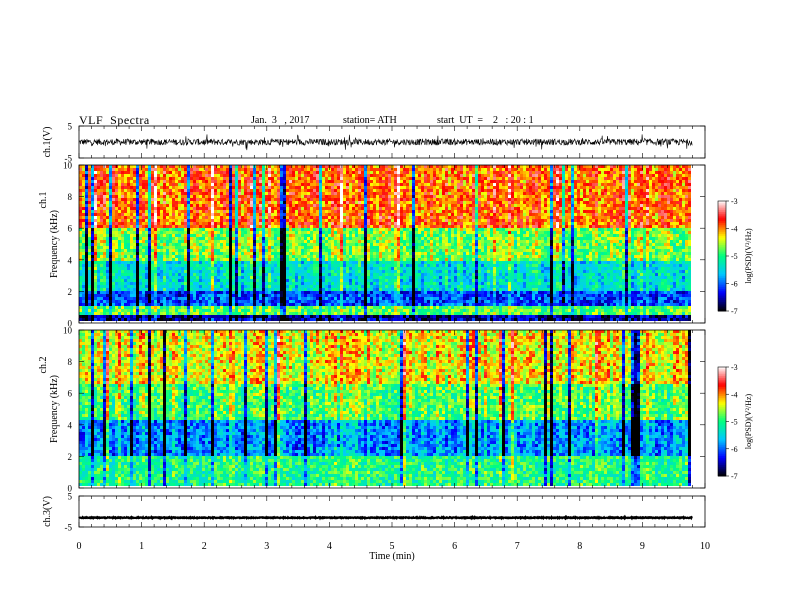  I want to click on ch1-waveform-panel: 5 -5 ch.1(V), so click(374, 143).